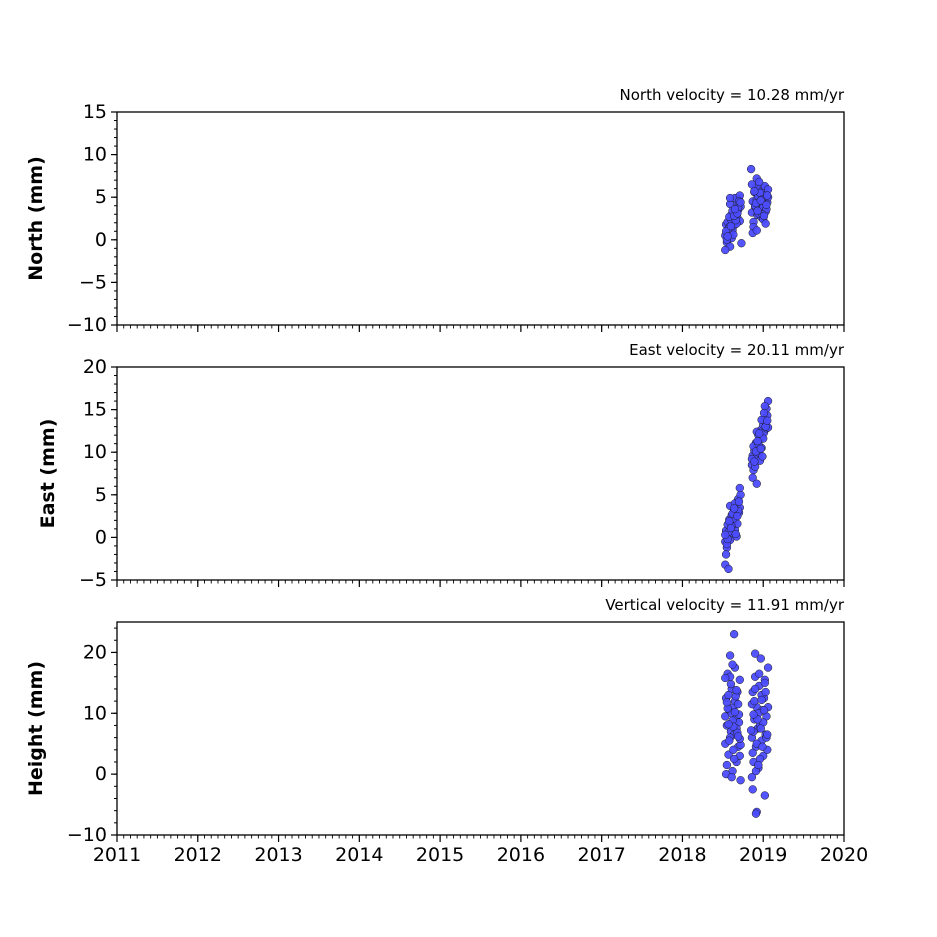 Image resolution: width=937 pixels, height=937 pixels. What do you see at coordinates (747, 724) in the screenshot?
I see `height-points` at bounding box center [747, 724].